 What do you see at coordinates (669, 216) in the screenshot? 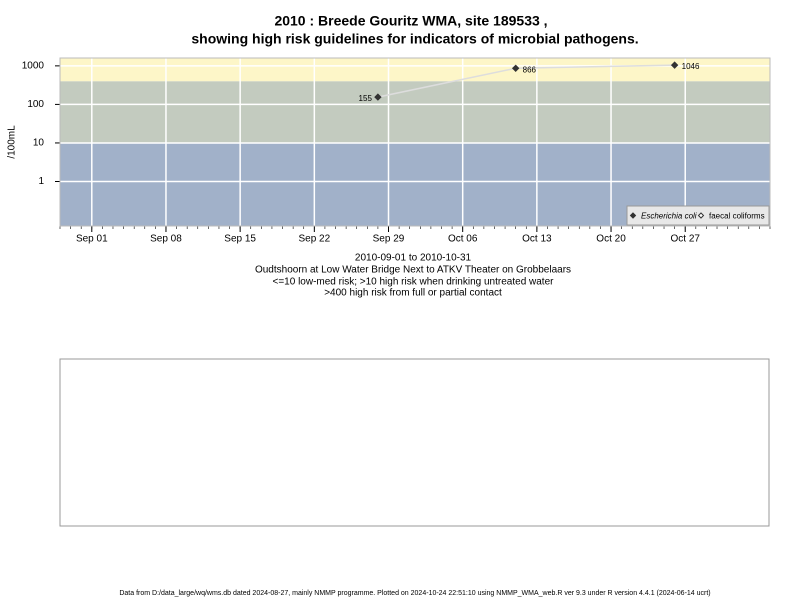
I see `legend-label: Escherichia coli` at bounding box center [669, 216].